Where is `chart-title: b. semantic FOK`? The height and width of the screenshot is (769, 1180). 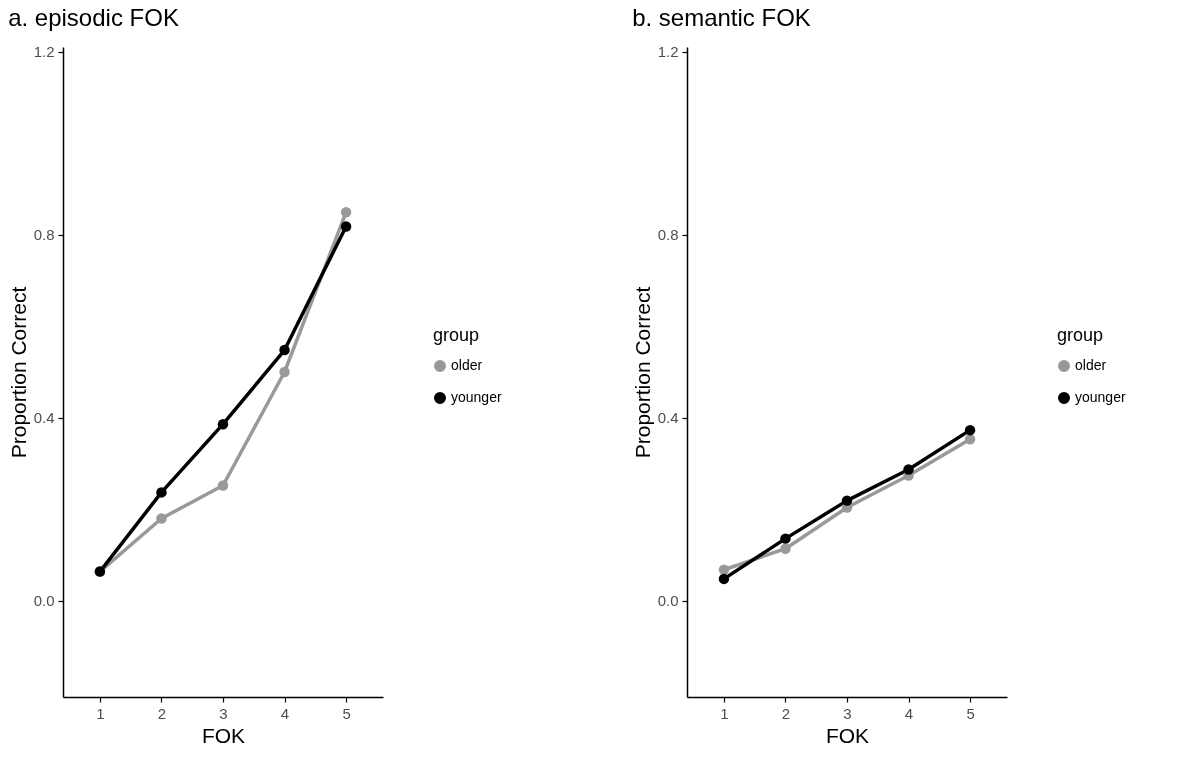
chart-title: b. semantic FOK is located at coordinates (721, 17).